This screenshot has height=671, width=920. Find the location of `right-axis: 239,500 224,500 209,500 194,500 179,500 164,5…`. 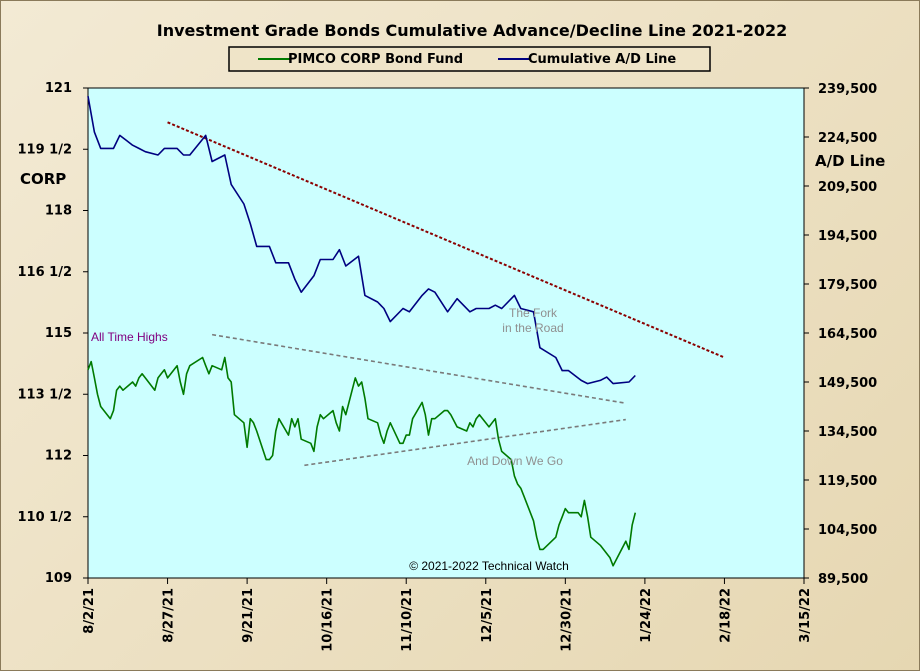

right-axis: 239,500 224,500 209,500 194,500 179,500 164,5… is located at coordinates (840, 334).